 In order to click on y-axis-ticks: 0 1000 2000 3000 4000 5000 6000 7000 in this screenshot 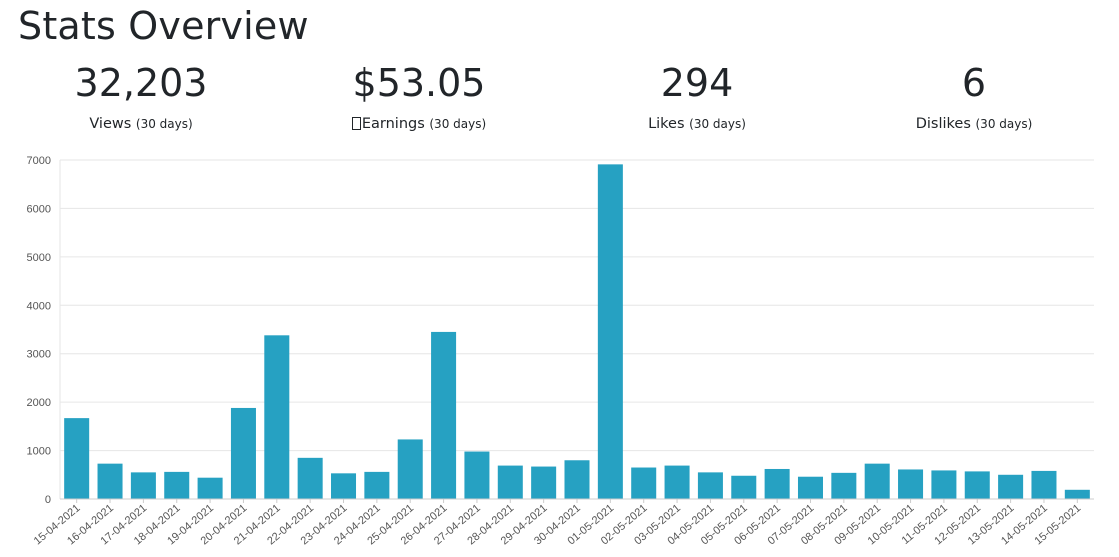, I will do `click(39, 330)`.